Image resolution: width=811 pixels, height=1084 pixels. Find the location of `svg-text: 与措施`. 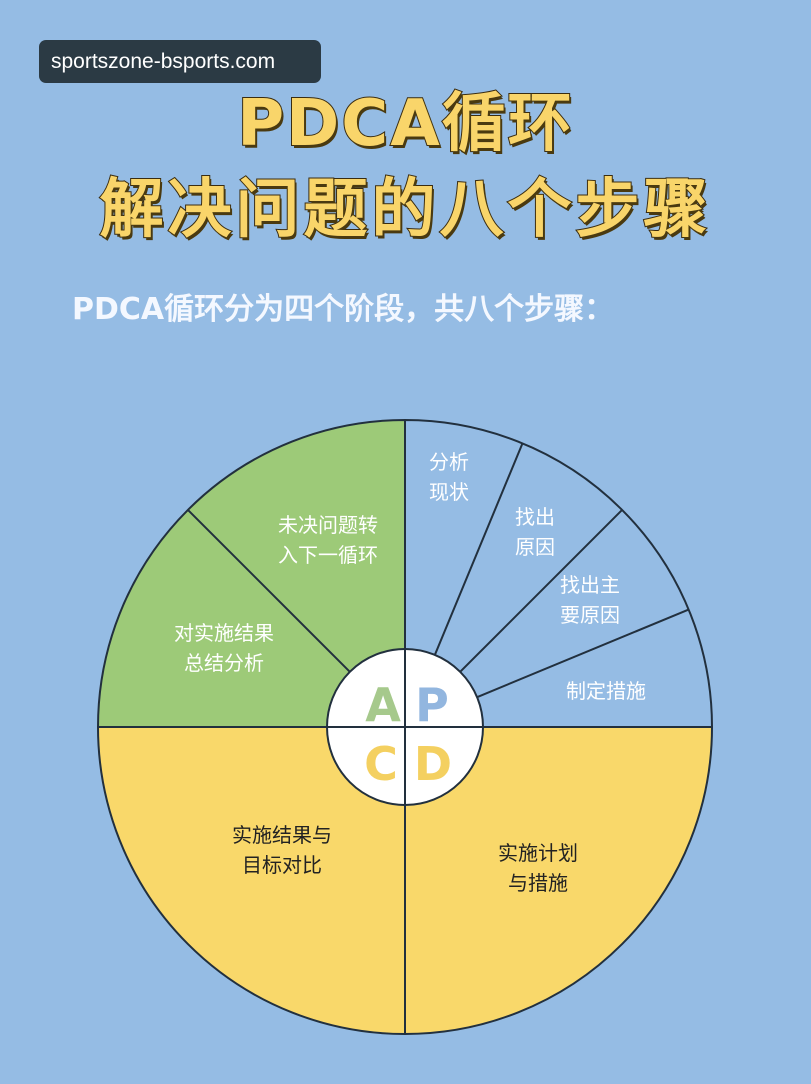

svg-text: 与措施 is located at coordinates (538, 883).